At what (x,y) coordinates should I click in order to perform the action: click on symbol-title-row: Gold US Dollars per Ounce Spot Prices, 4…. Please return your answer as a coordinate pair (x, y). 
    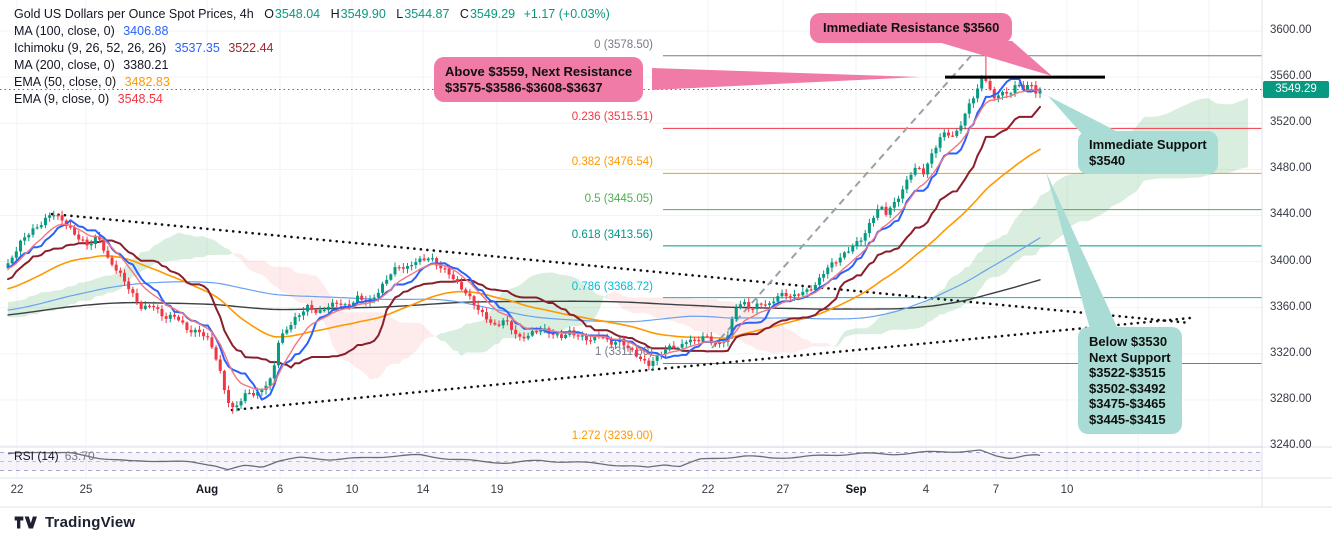
    Looking at the image, I should click on (312, 14).